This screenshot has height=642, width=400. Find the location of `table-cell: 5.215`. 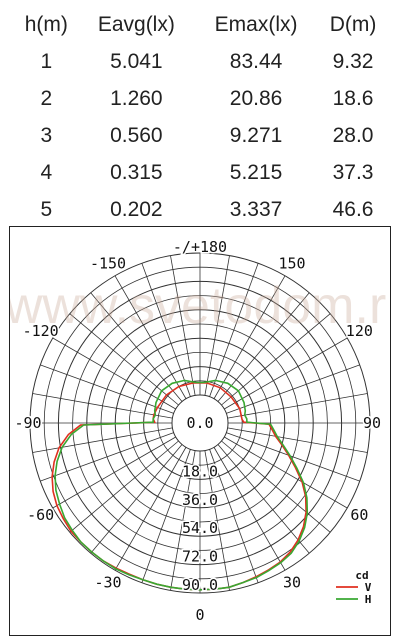

table-cell: 5.215 is located at coordinates (256, 172).